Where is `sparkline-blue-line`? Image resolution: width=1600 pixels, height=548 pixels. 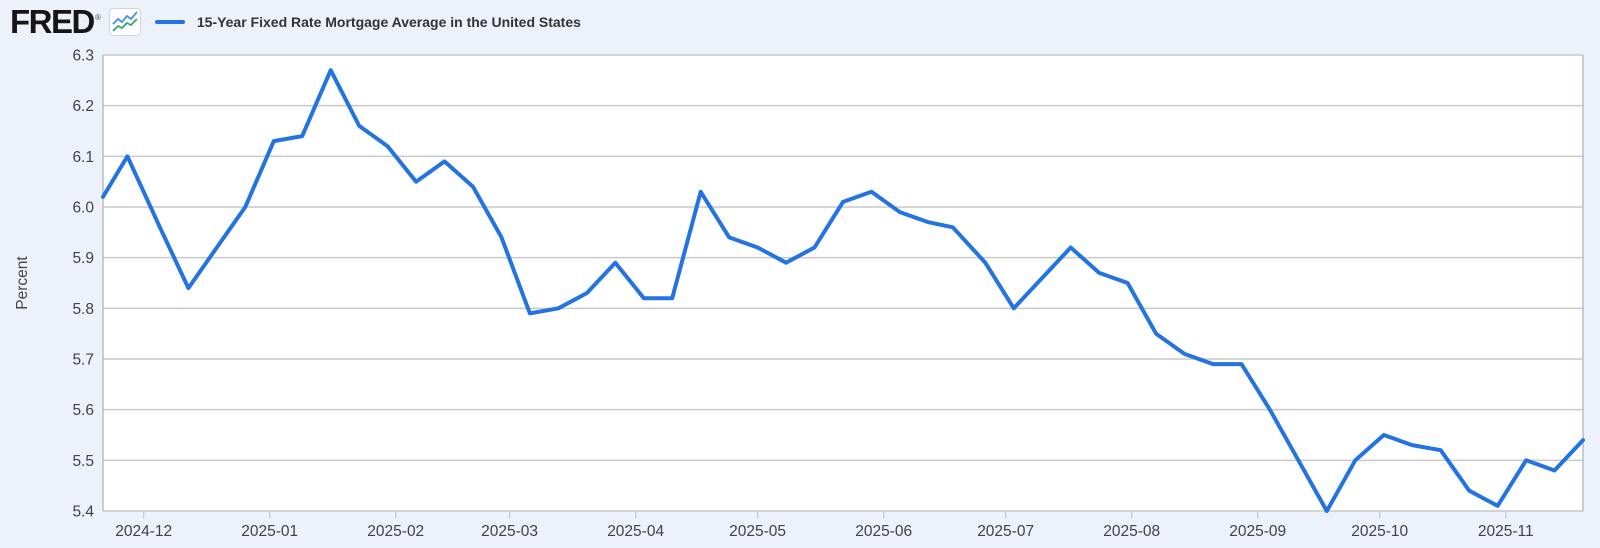
sparkline-blue-line is located at coordinates (125, 18).